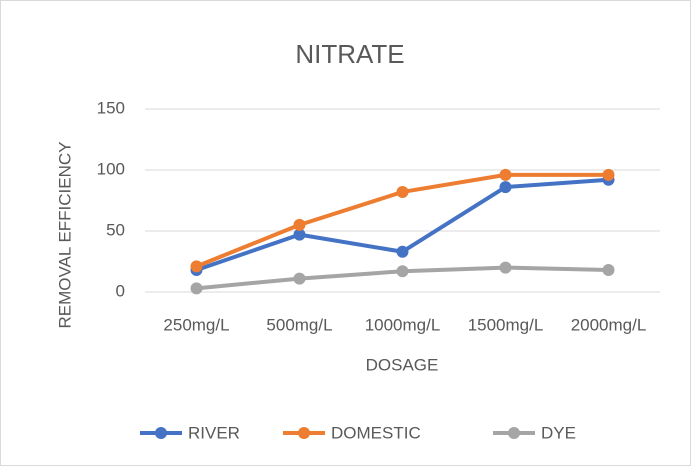 The image size is (692, 467). I want to click on y-tick-label: 0, so click(120, 290).